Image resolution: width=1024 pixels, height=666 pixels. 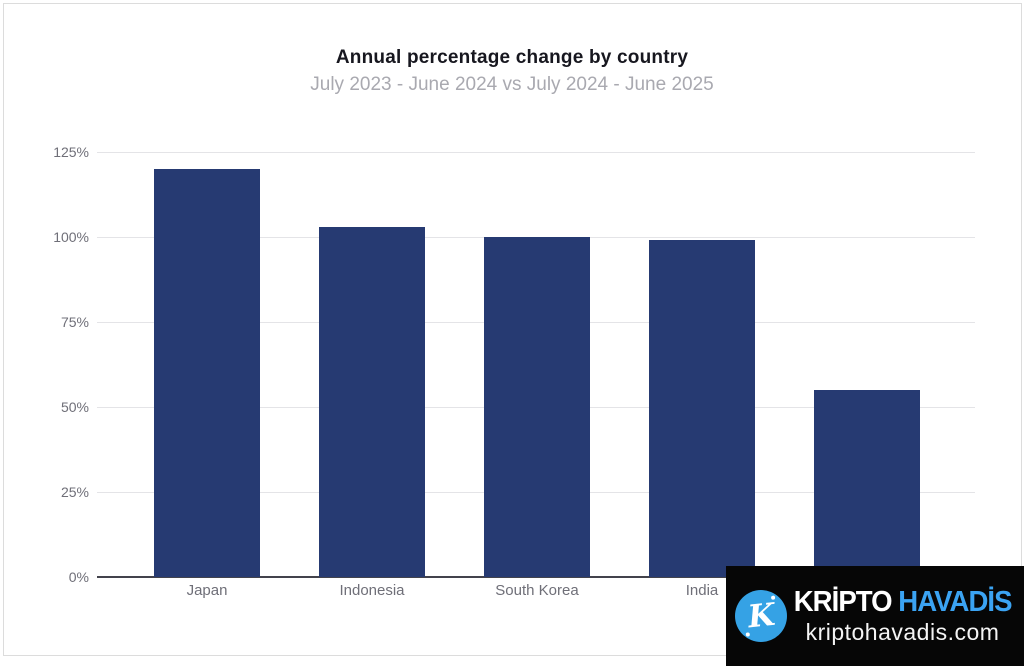 What do you see at coordinates (372, 590) in the screenshot?
I see `x-axis-category-label: Indonesia` at bounding box center [372, 590].